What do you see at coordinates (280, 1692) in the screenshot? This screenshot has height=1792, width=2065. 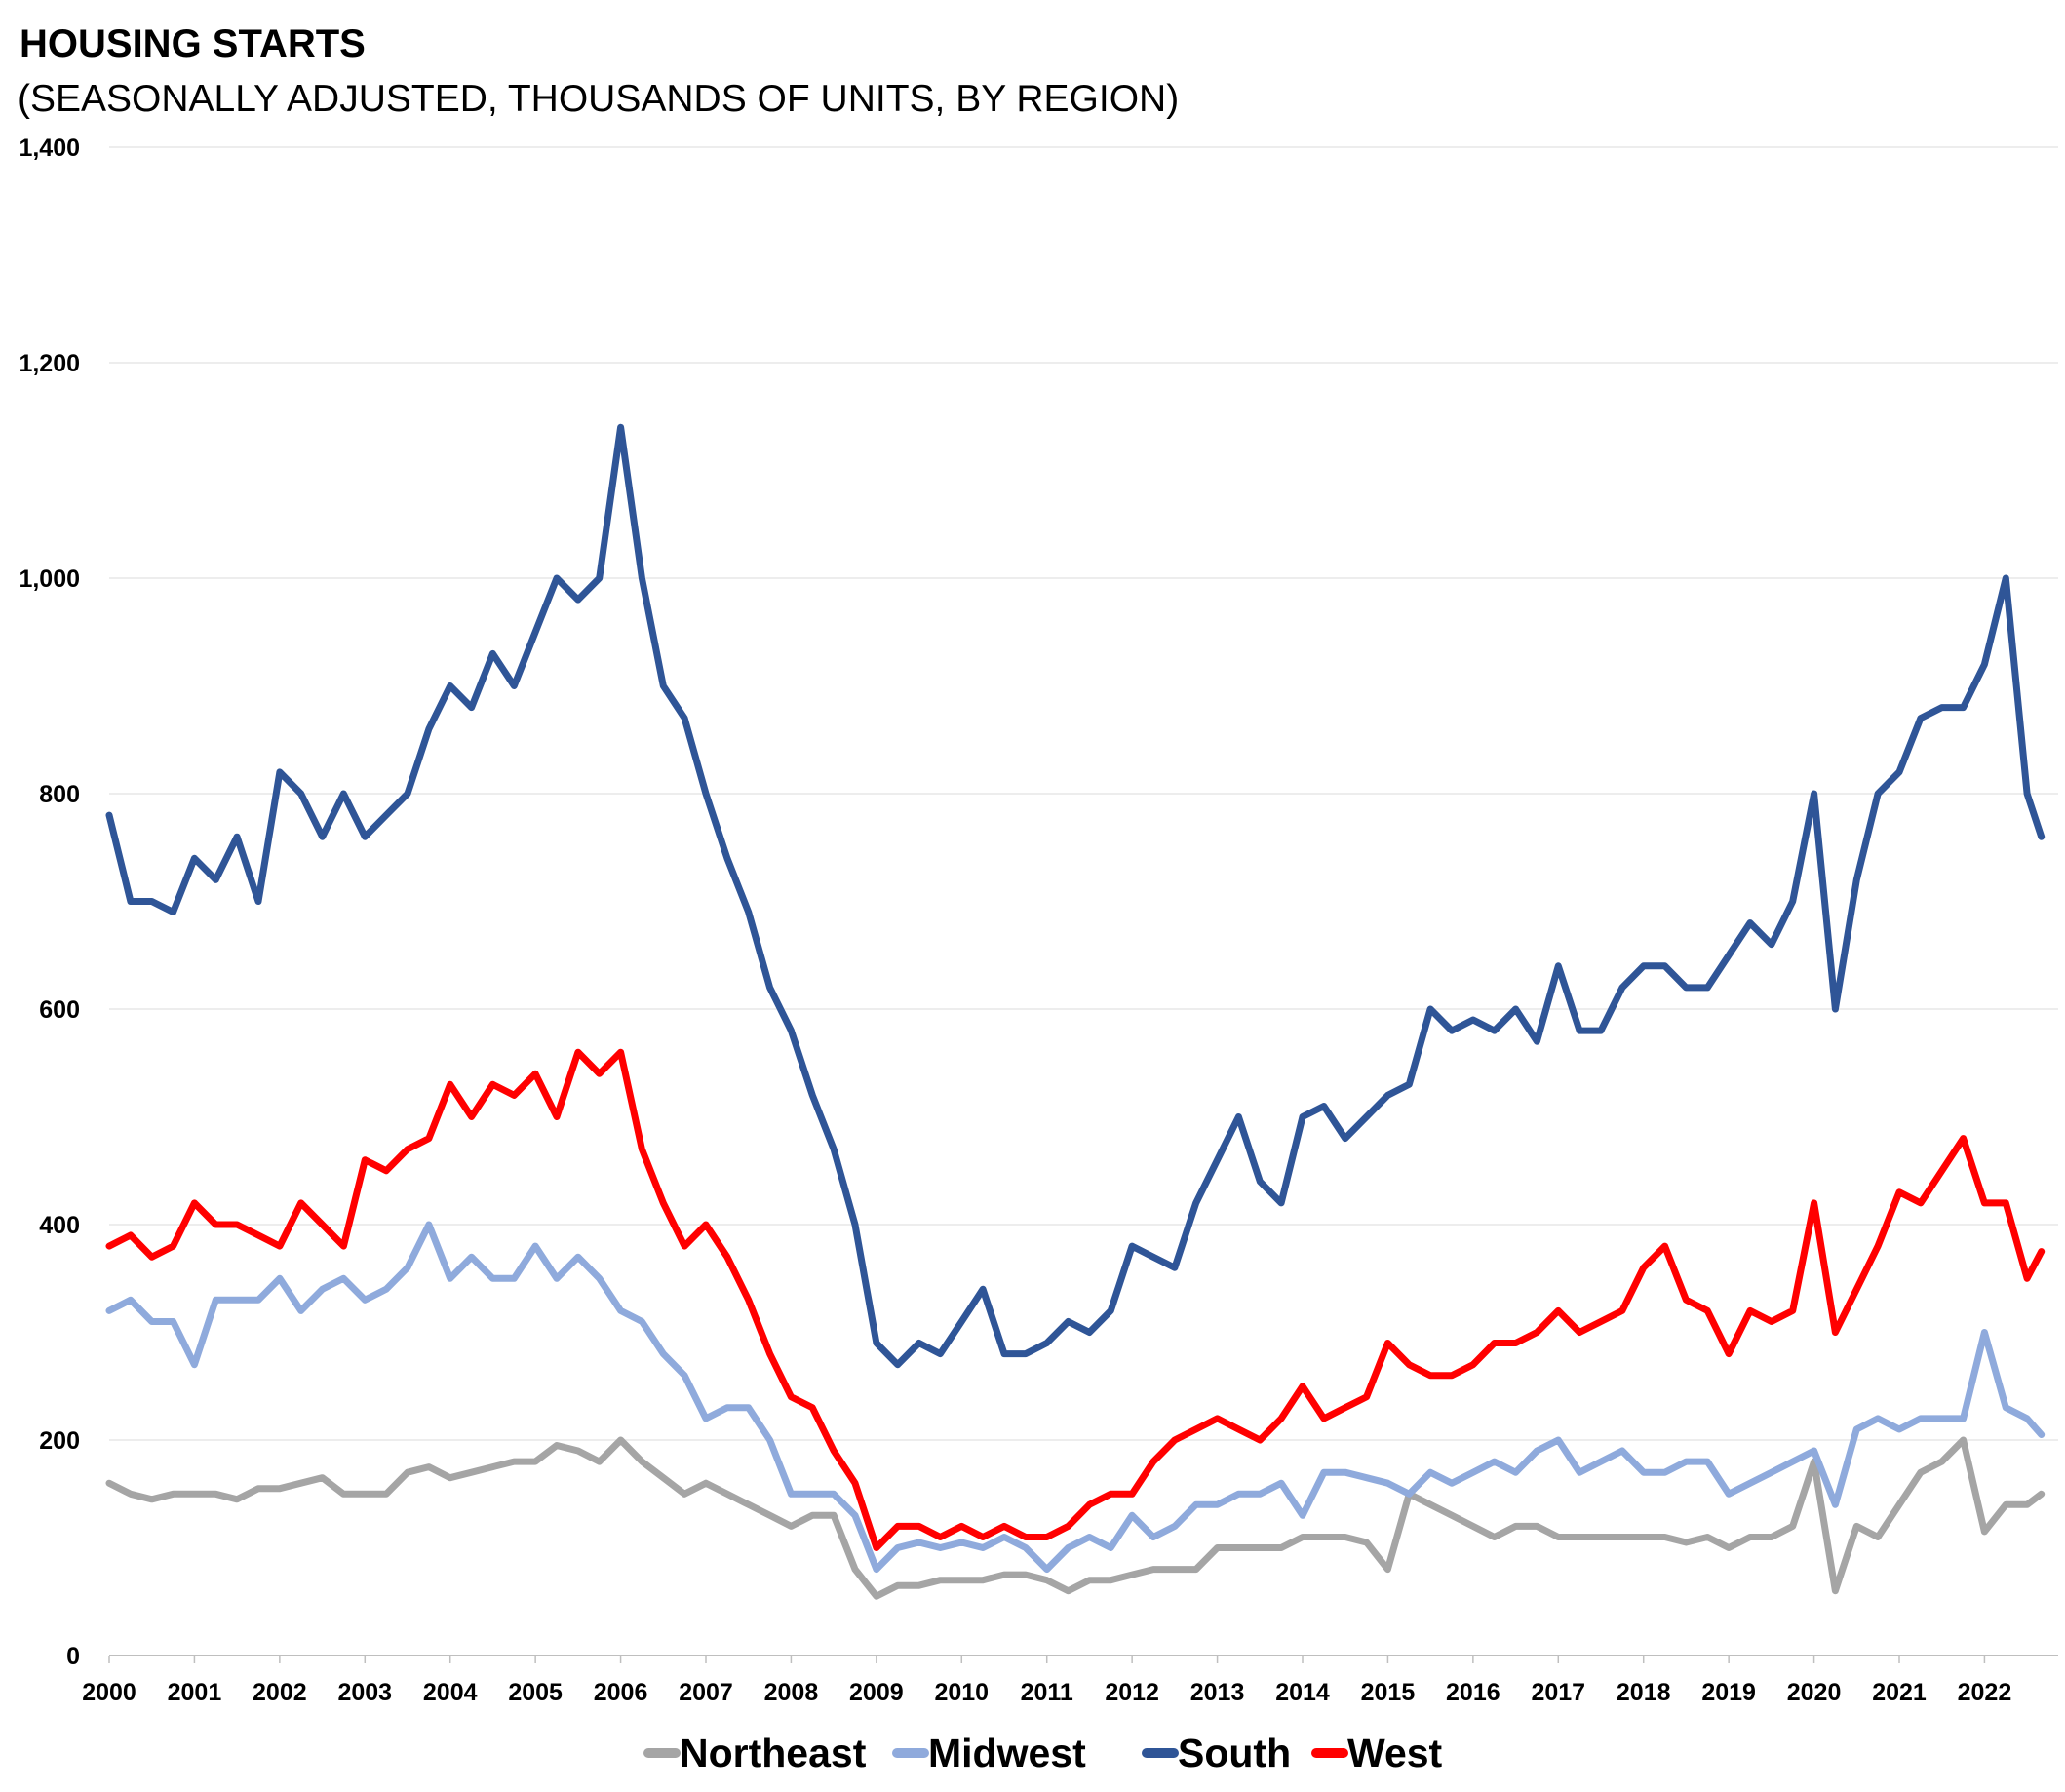 I see `x-tick-label: 2002` at bounding box center [280, 1692].